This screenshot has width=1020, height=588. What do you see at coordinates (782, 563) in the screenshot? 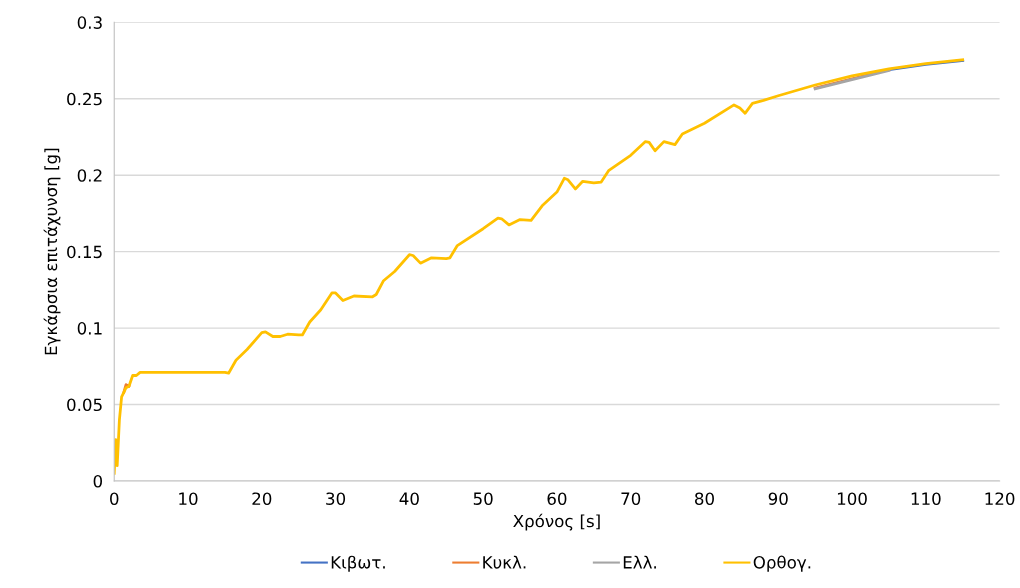
I see `legend-label: Ορθογ.` at bounding box center [782, 563].